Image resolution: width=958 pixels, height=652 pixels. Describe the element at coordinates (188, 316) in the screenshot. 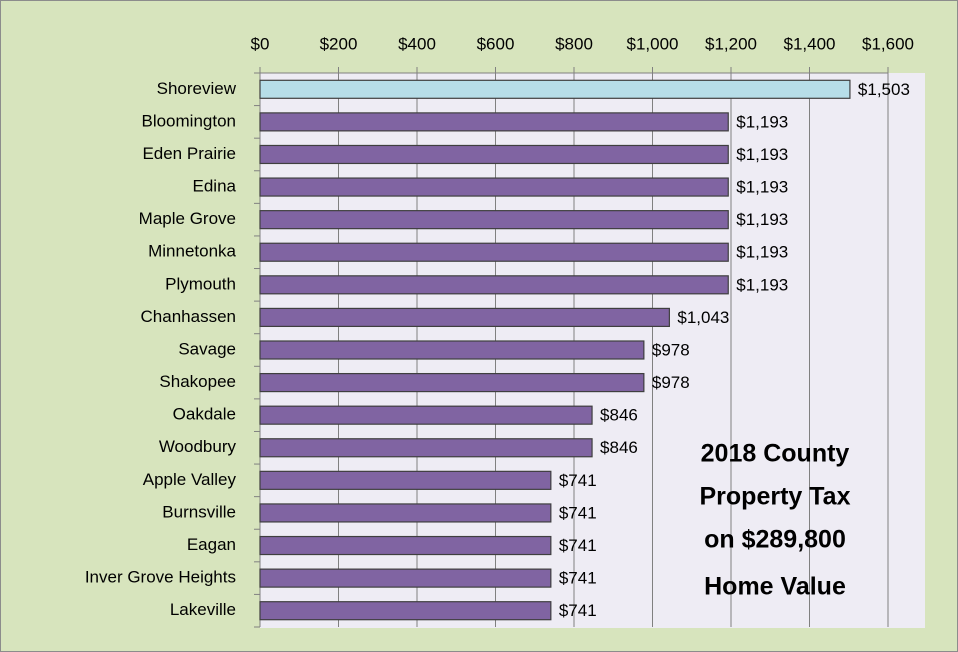

I see `y-tick-label: Chanhassen` at that location.